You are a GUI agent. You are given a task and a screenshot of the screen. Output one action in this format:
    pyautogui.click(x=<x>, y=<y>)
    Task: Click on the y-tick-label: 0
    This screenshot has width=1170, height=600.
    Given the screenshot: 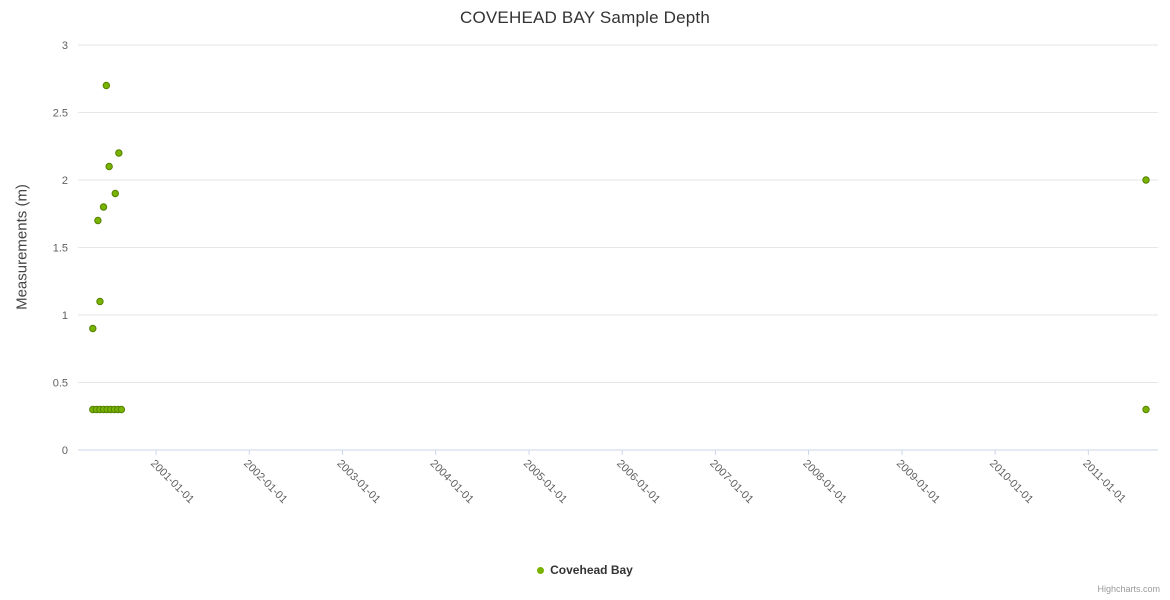 What is the action you would take?
    pyautogui.click(x=65, y=451)
    